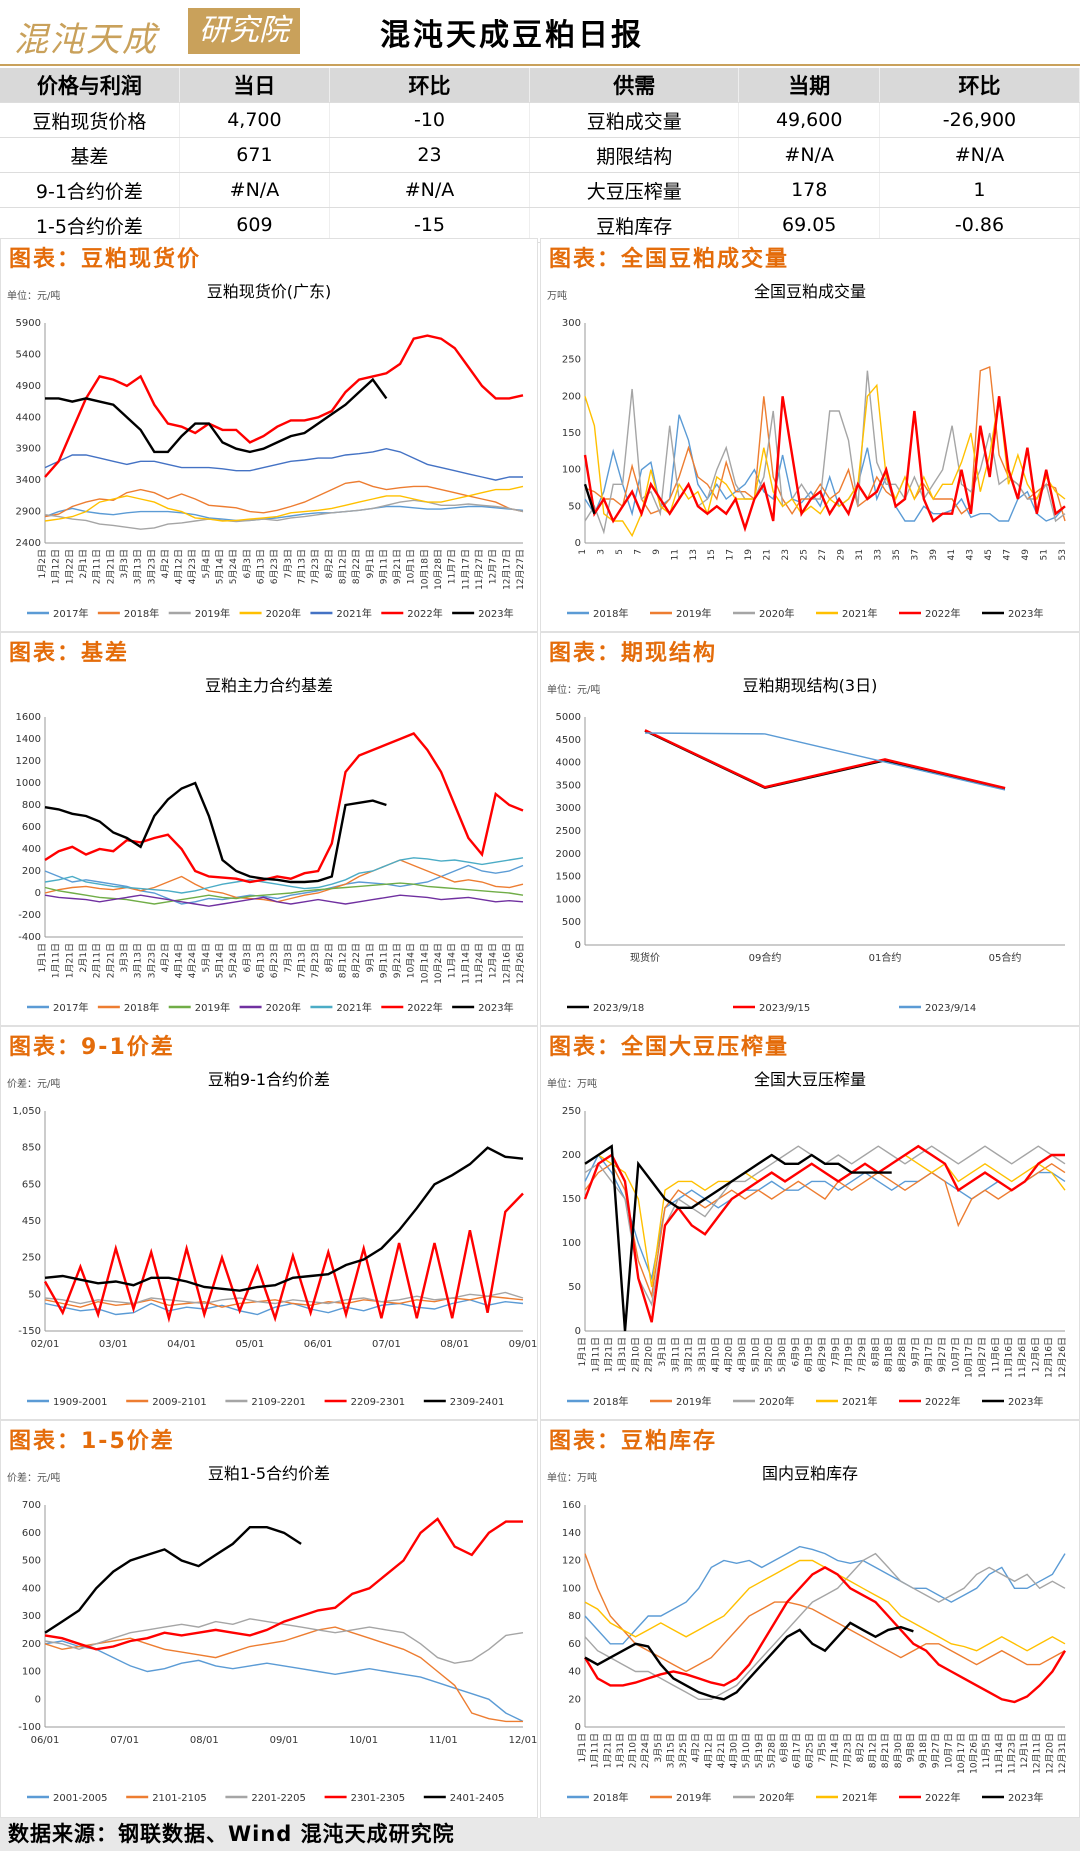 Image resolution: width=1080 pixels, height=1851 pixels. I want to click on chart-title: 豆粕9-1合约价差, so click(269, 1079).